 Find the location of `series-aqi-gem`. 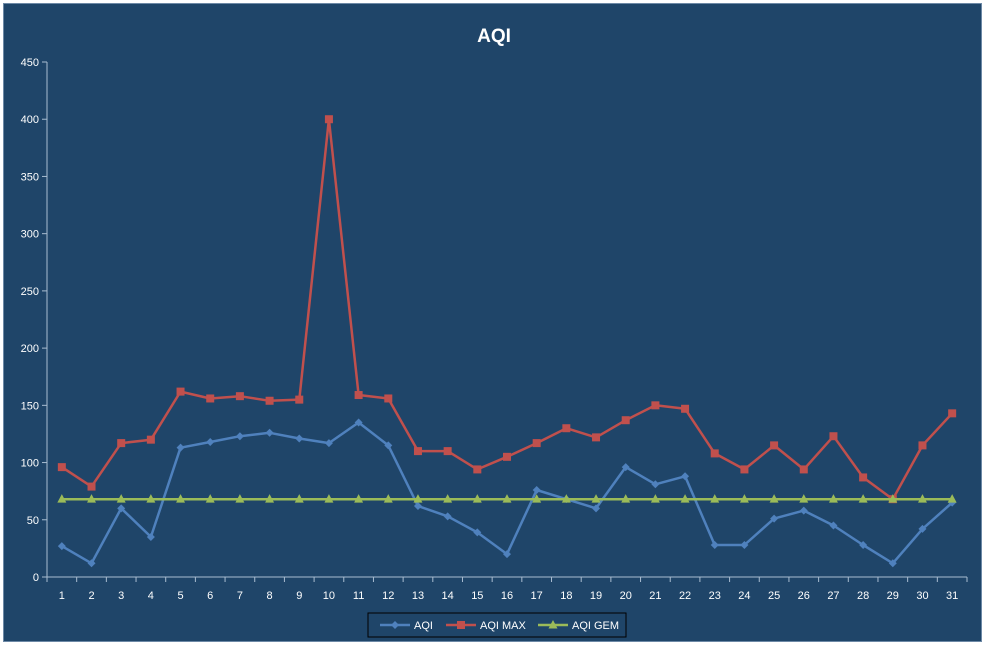

series-aqi-gem is located at coordinates (507, 498).